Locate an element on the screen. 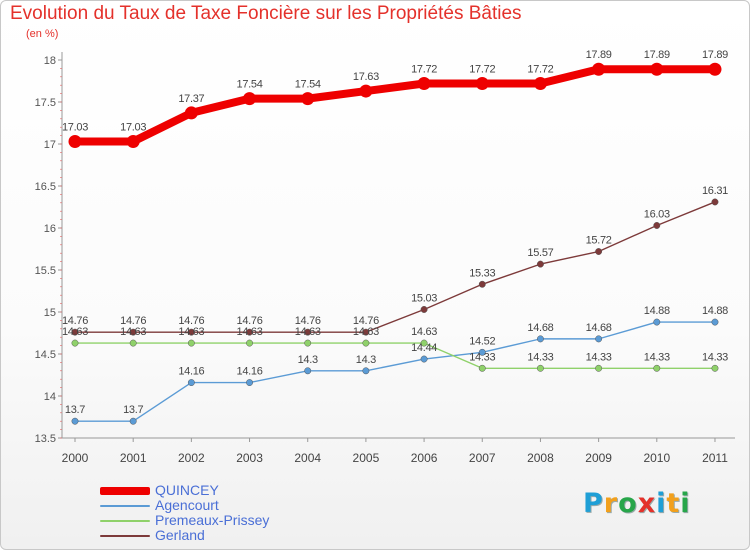  y-tick-label: 17.5 is located at coordinates (45, 103).